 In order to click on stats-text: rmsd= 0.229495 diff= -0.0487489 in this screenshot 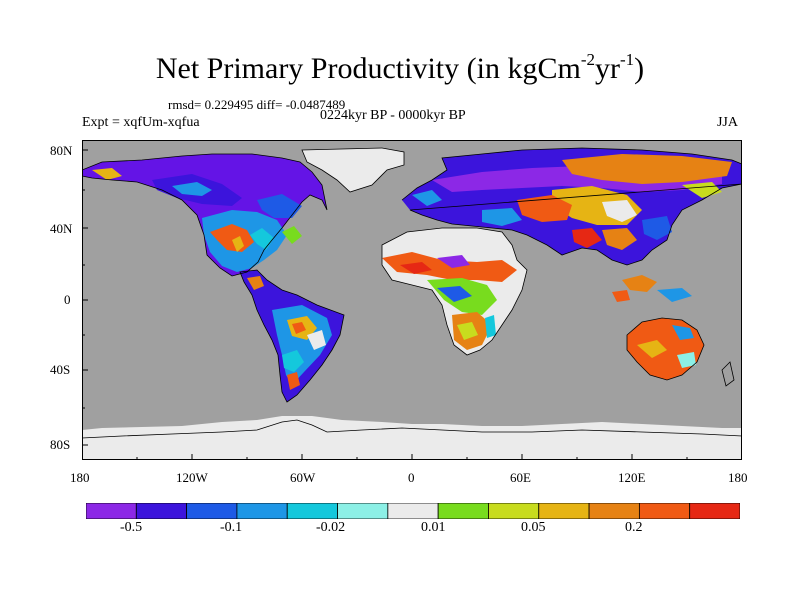, I will do `click(257, 104)`.